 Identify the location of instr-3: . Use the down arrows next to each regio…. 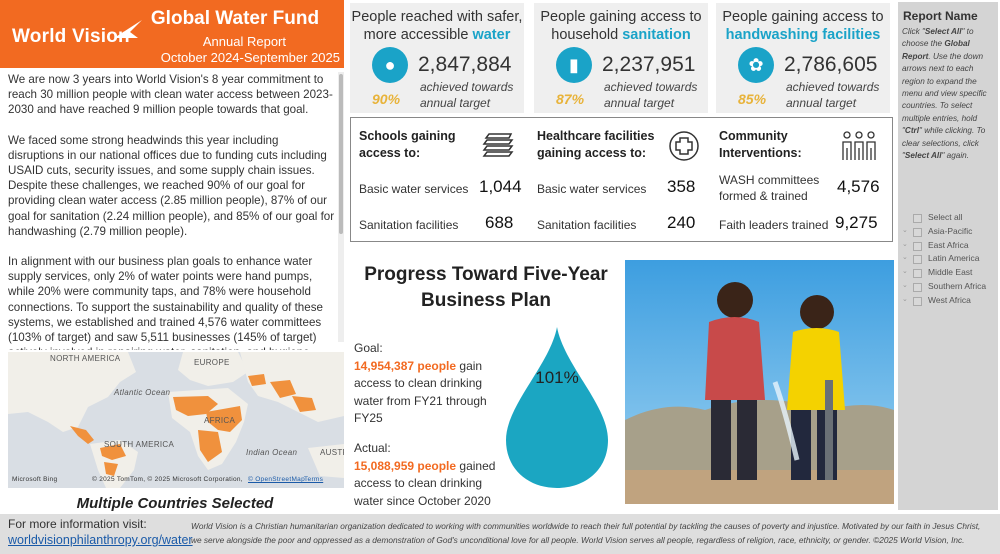
(944, 93).